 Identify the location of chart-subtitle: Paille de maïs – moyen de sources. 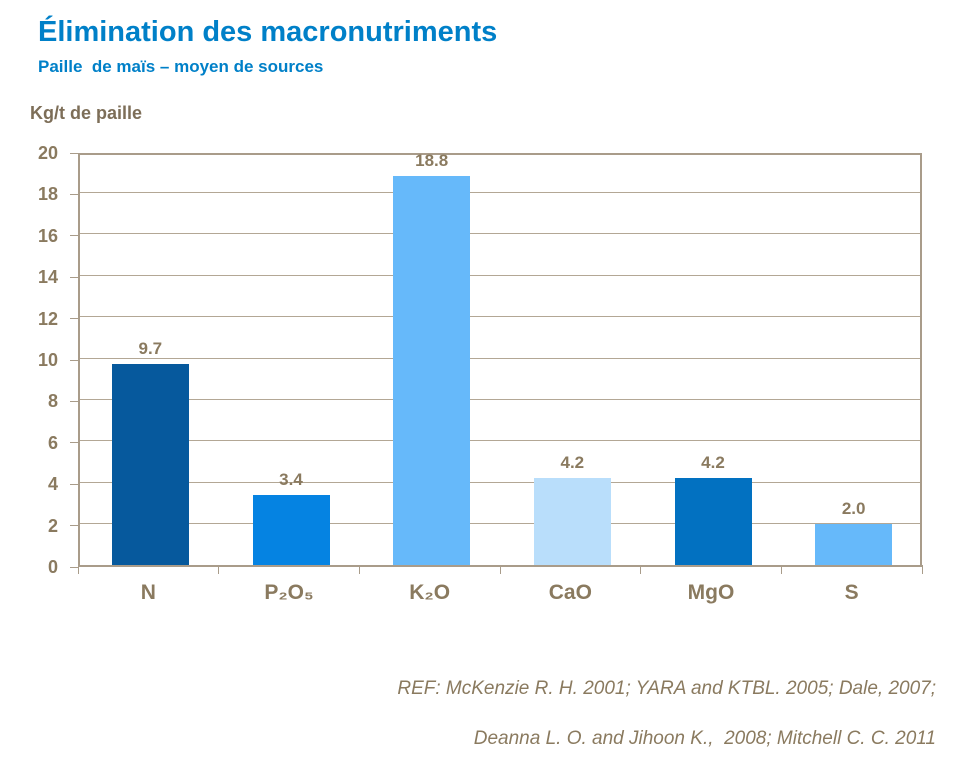
(181, 66).